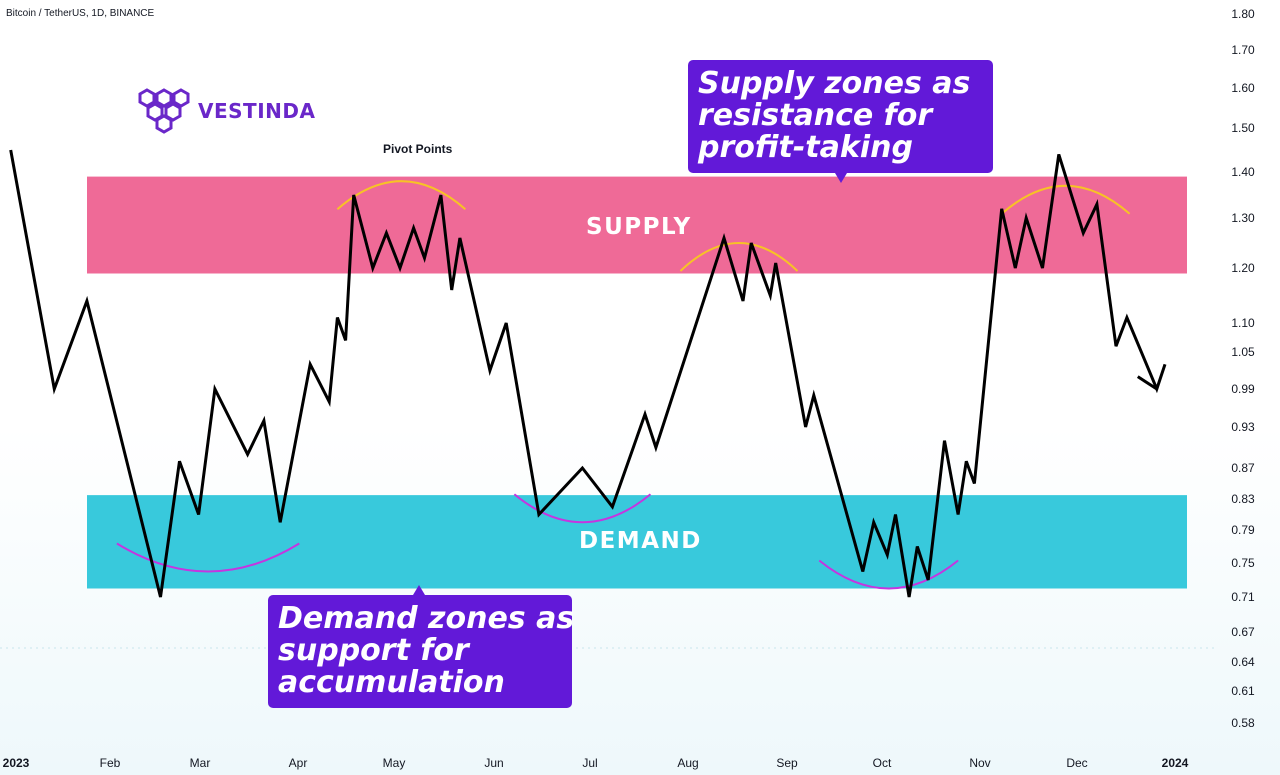  What do you see at coordinates (391, 682) in the screenshot?
I see `demand-callout-line: accumulation` at bounding box center [391, 682].